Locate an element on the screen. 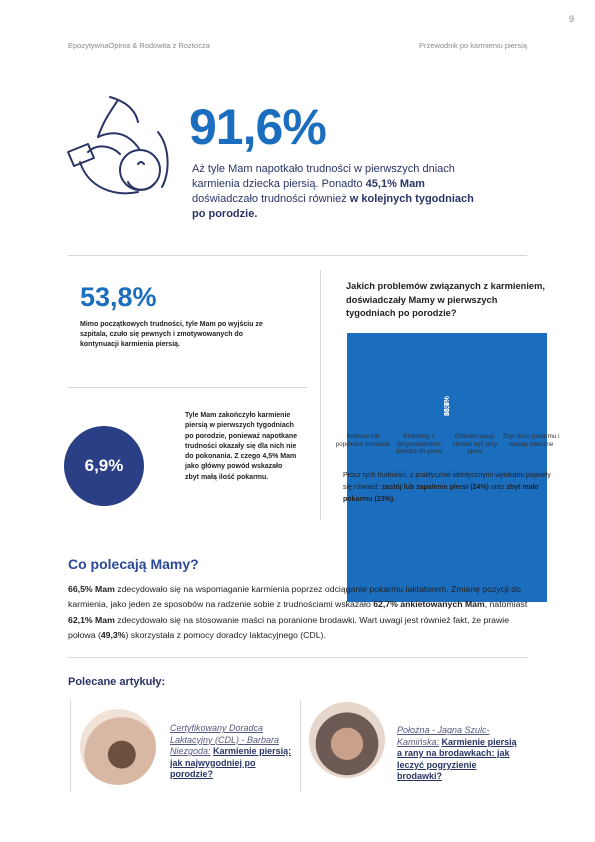  bar: 53,7% is located at coordinates (447, 377).